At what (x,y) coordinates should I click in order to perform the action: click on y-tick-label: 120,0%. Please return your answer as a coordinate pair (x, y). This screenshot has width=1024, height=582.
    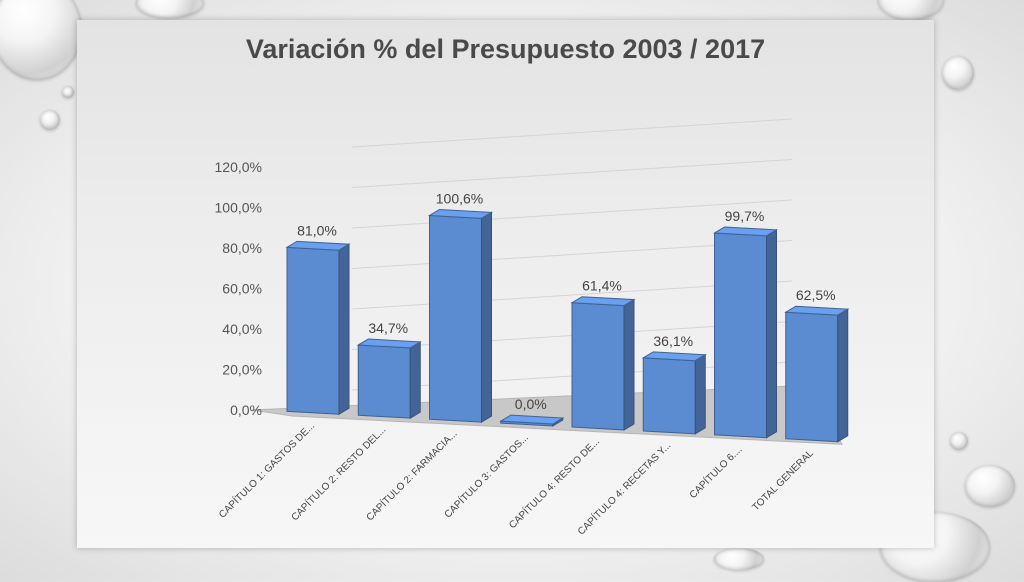
    Looking at the image, I should click on (238, 167).